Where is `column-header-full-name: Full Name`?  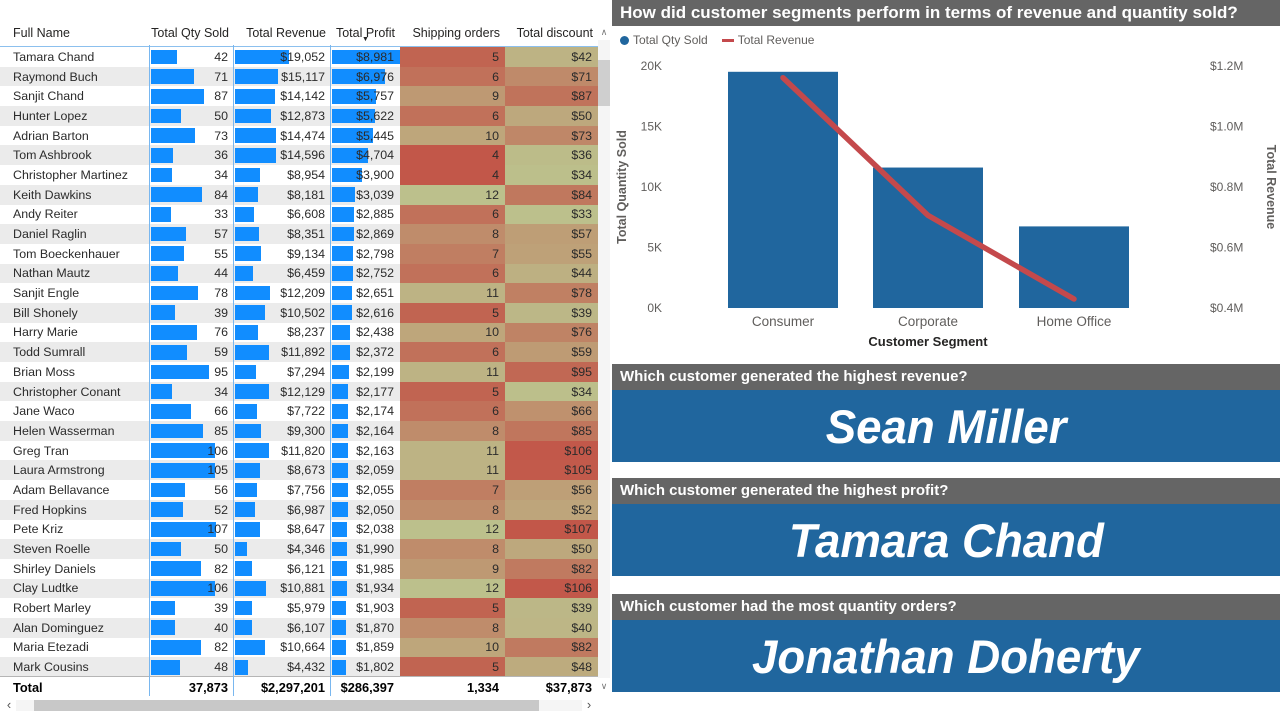
column-header-full-name: Full Name is located at coordinates (75, 32).